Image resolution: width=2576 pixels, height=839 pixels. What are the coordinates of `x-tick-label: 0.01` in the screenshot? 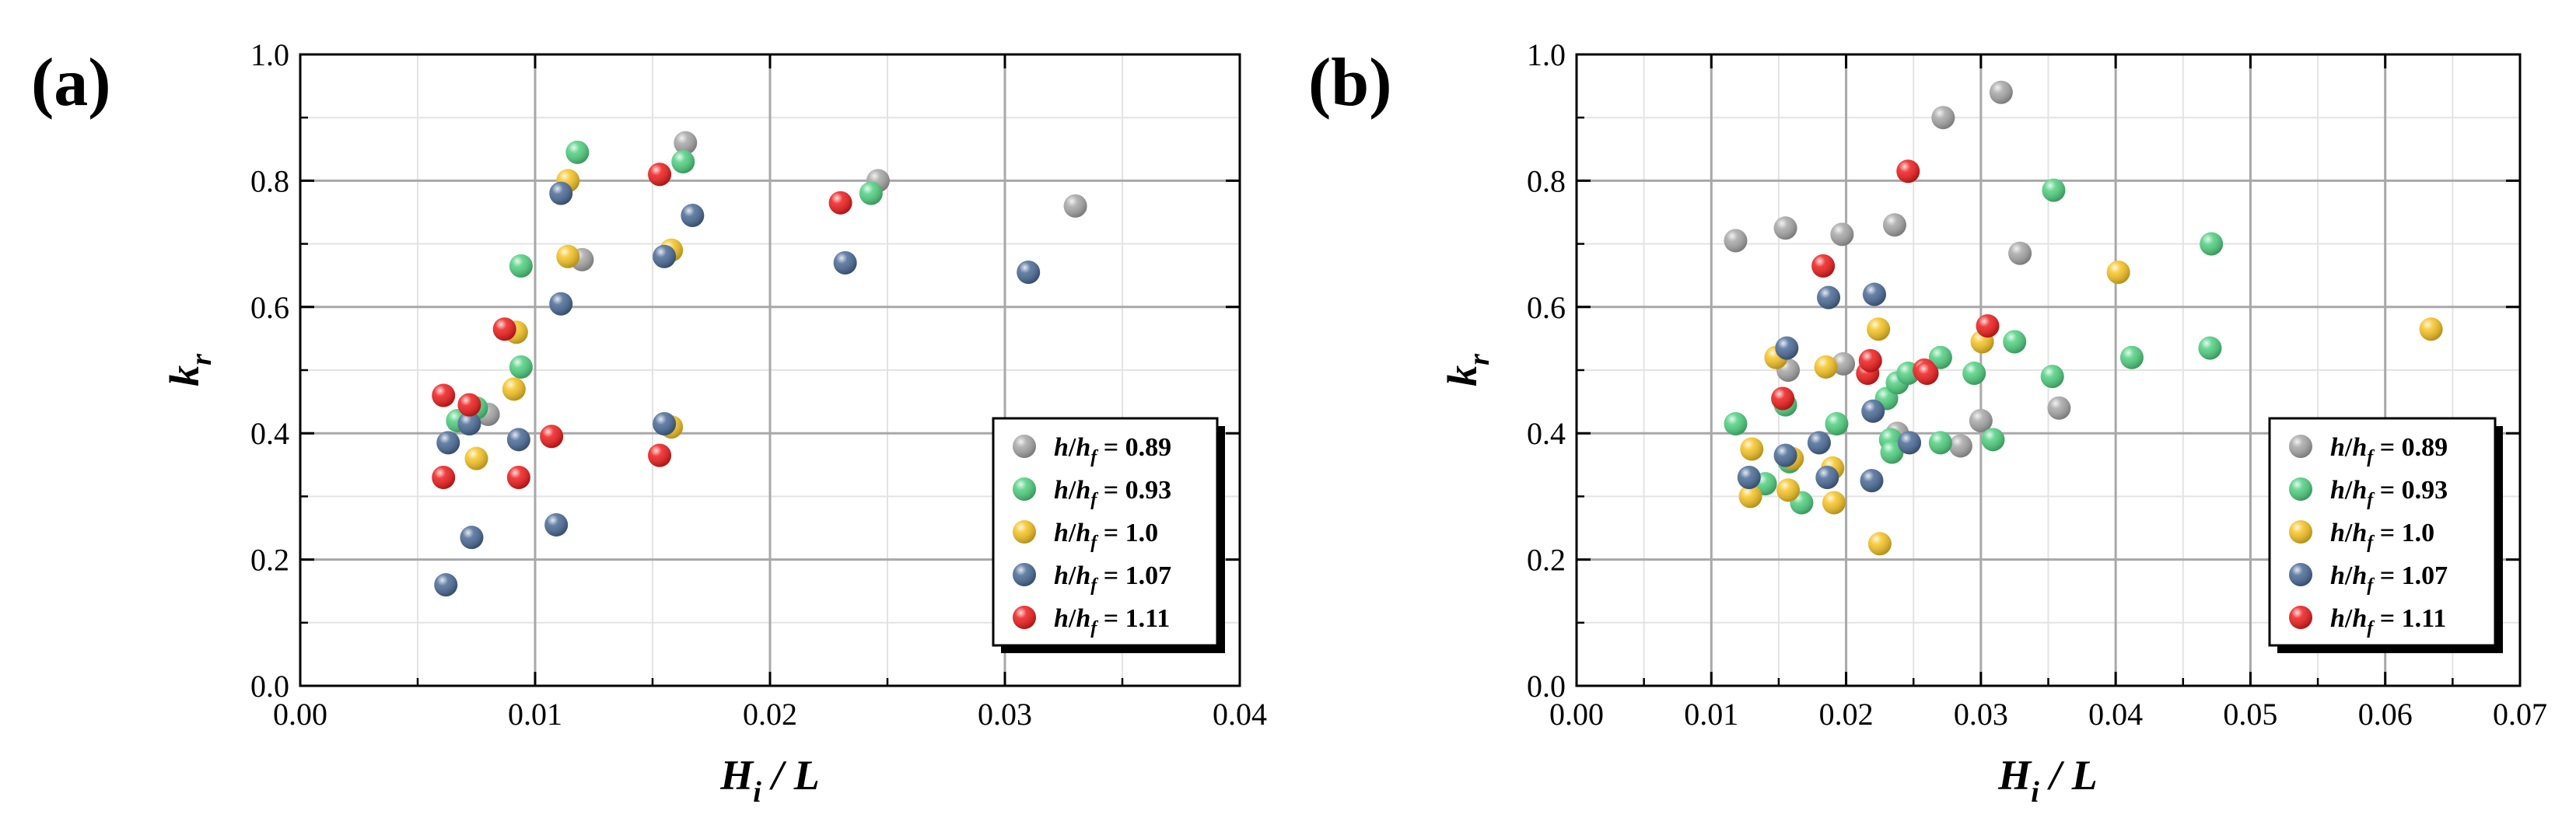 It's located at (535, 714).